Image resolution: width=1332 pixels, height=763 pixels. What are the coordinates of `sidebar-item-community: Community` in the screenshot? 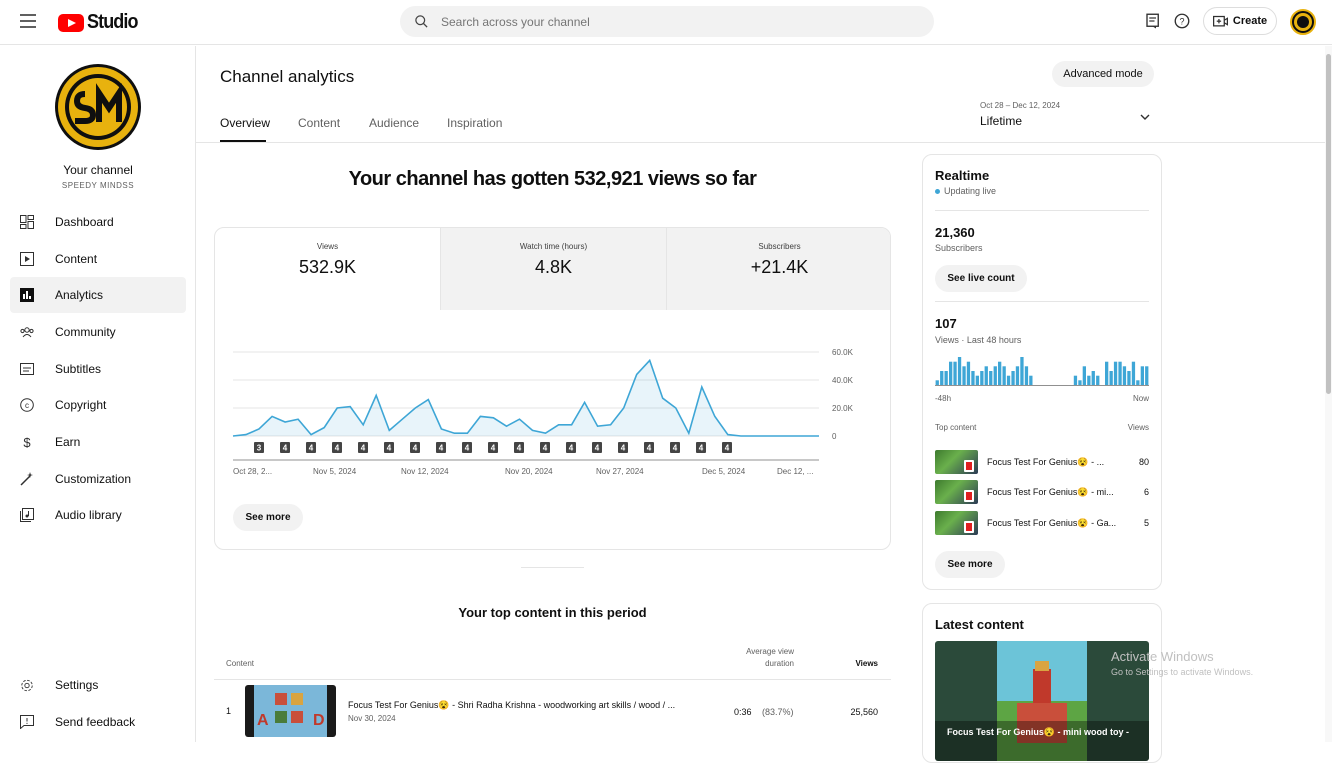 It's located at (98, 332).